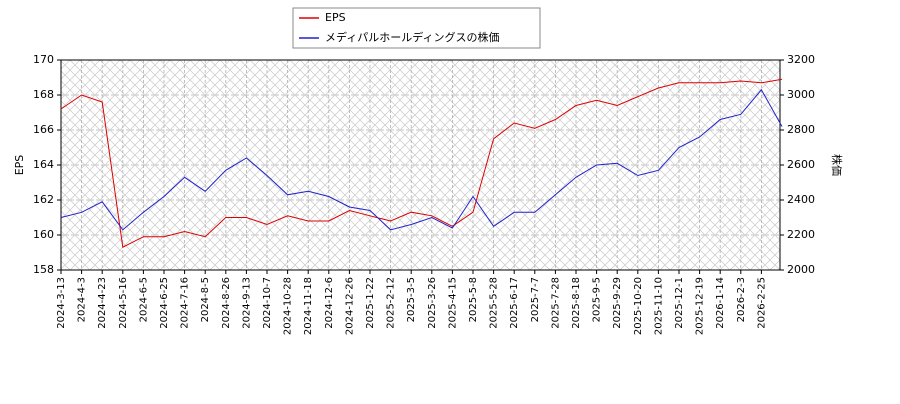 The image size is (900, 404). What do you see at coordinates (535, 299) in the screenshot?
I see `x-tick-label: 2025-7-7` at bounding box center [535, 299].